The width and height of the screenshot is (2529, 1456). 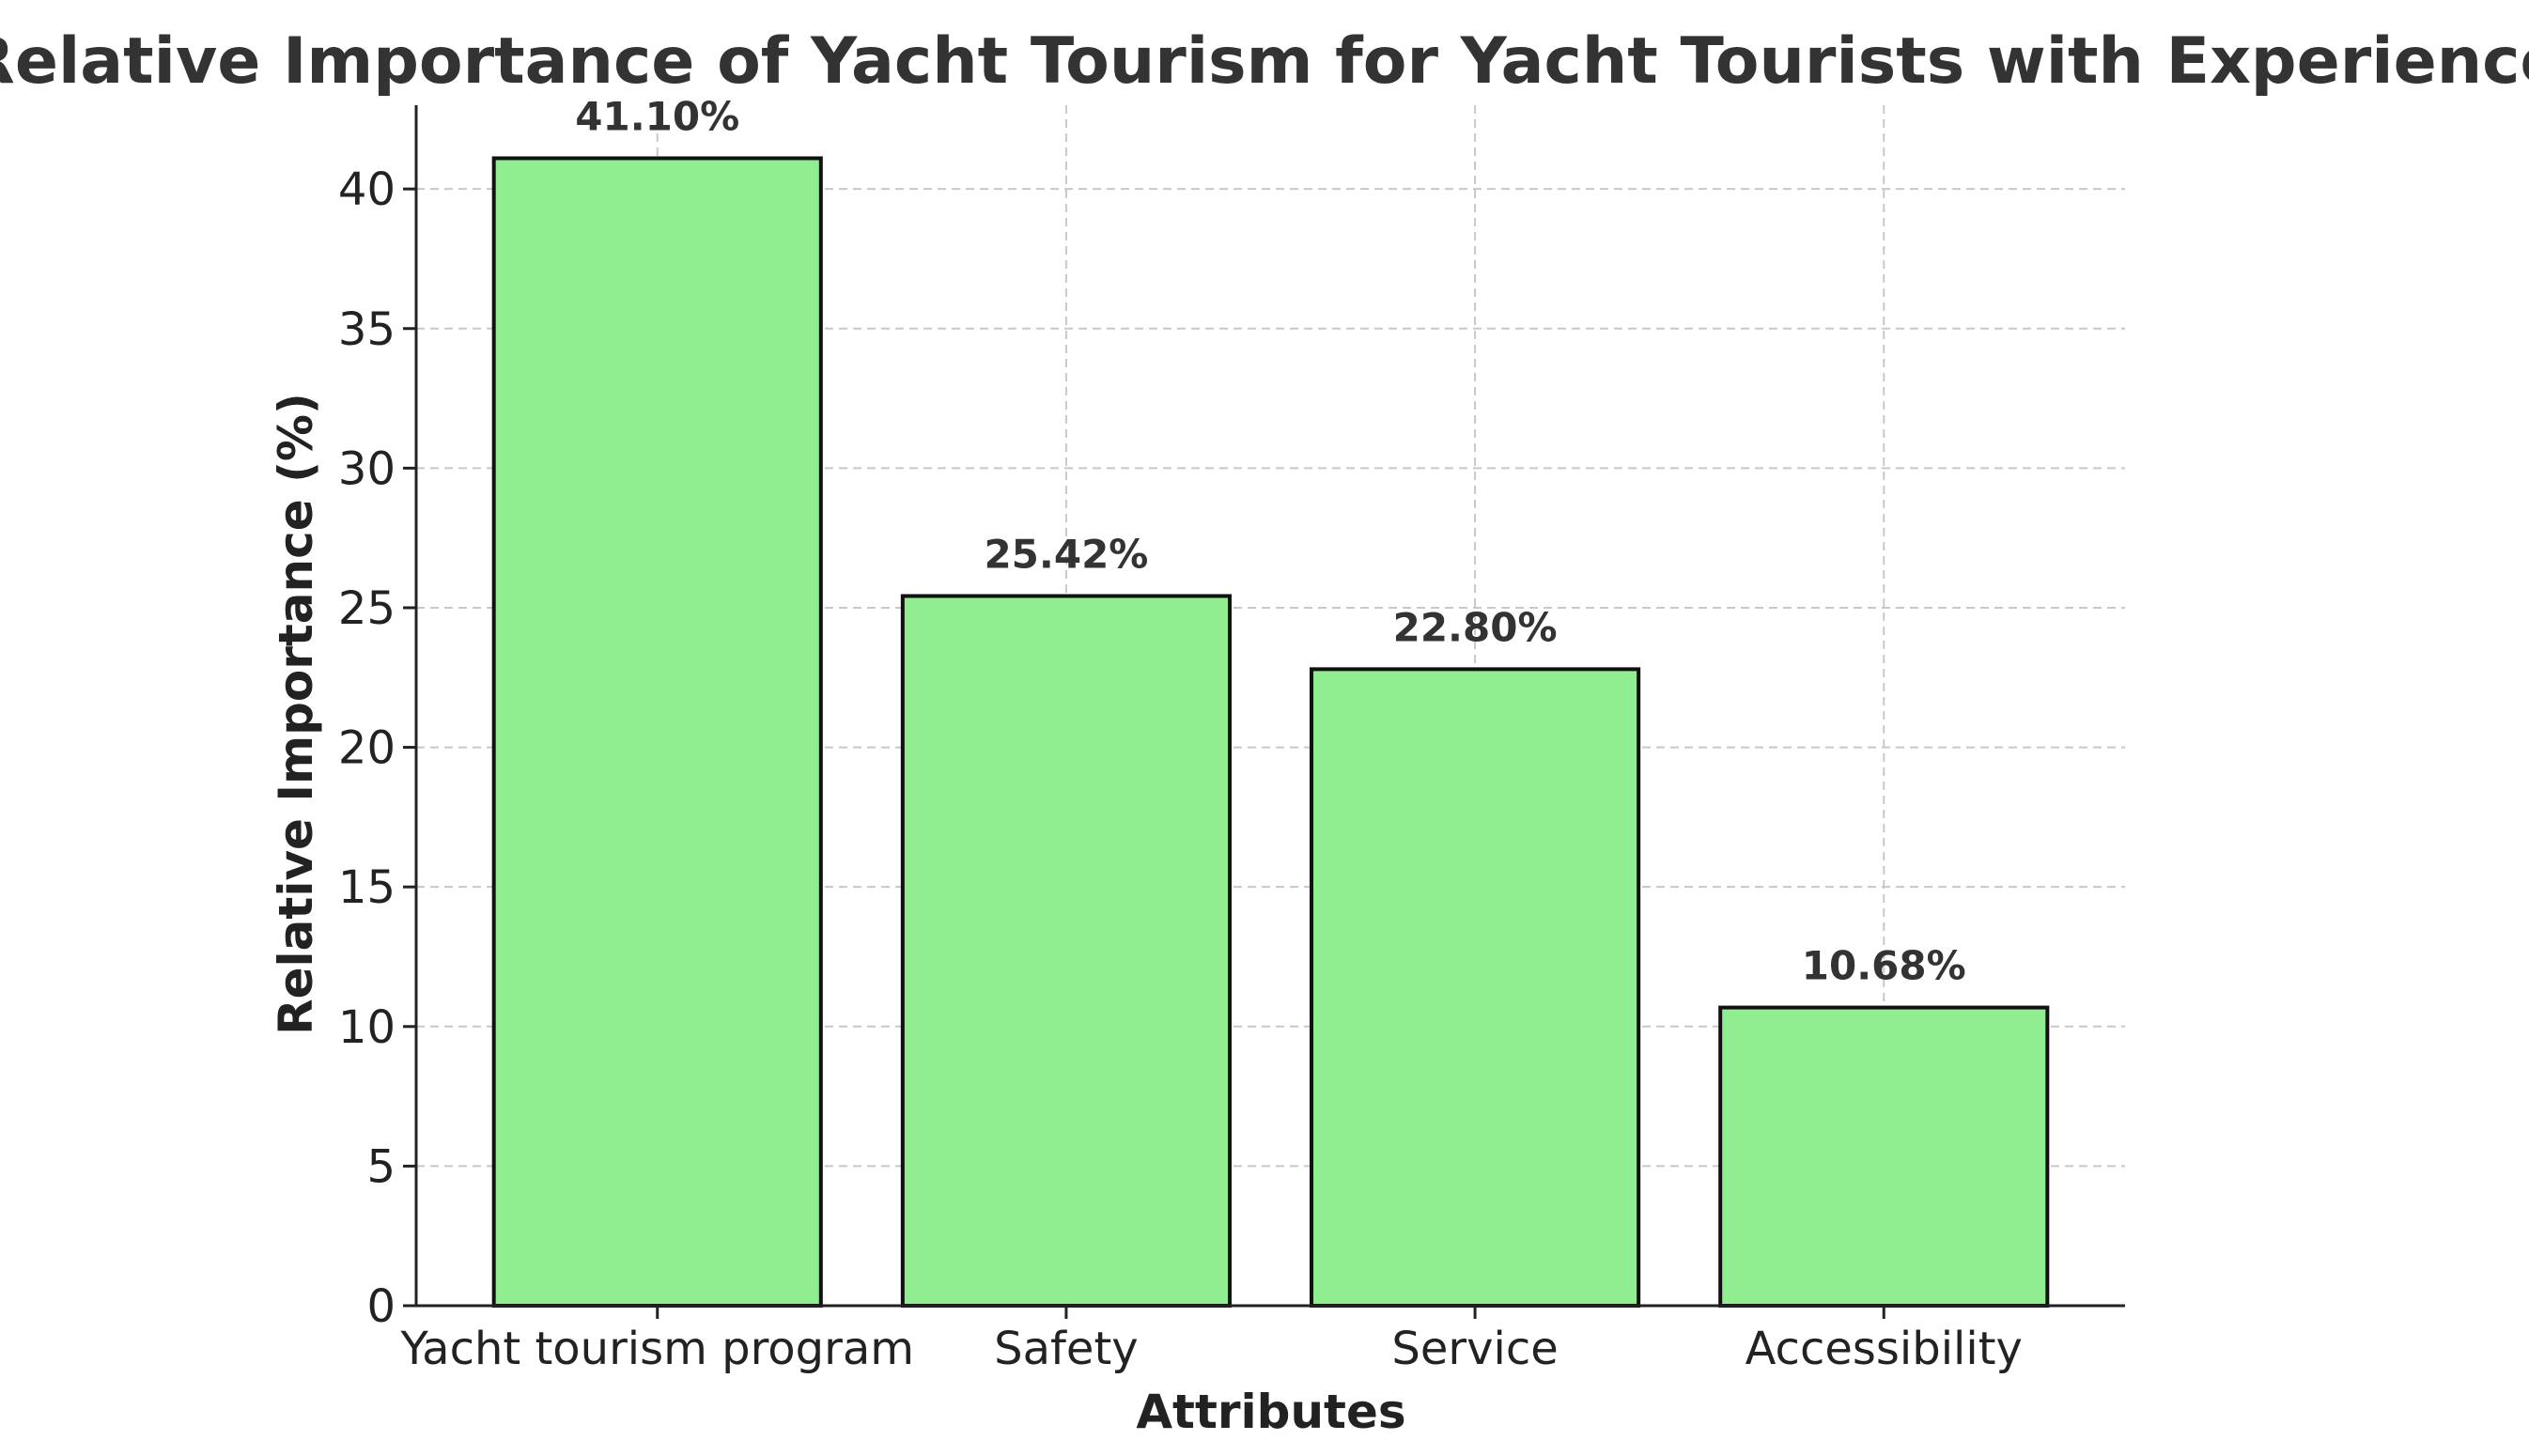 I want to click on y-tick-label: 5, so click(x=381, y=1166).